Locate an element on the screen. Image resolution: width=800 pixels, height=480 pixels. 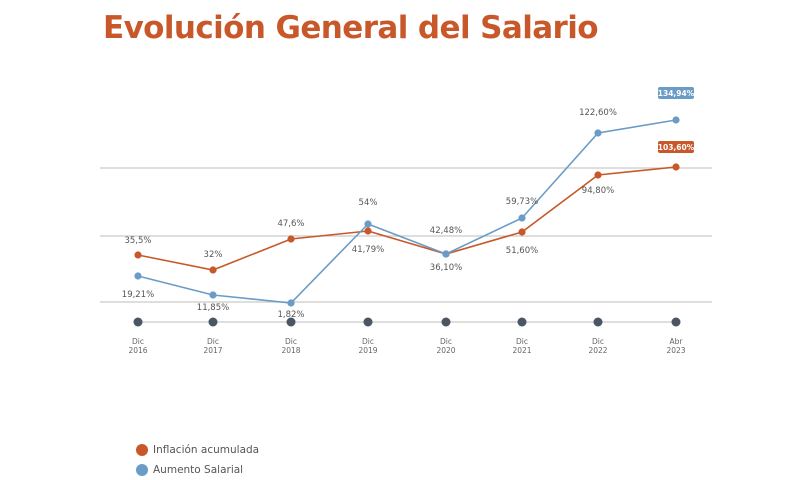
data-label: 42,48% is located at coordinates (446, 231).